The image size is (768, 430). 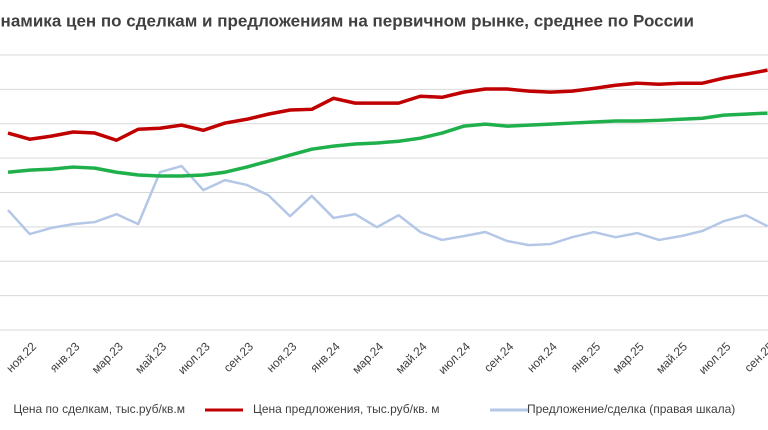 What do you see at coordinates (367, 357) in the screenshot?
I see `x-tick-label: мар.24` at bounding box center [367, 357].